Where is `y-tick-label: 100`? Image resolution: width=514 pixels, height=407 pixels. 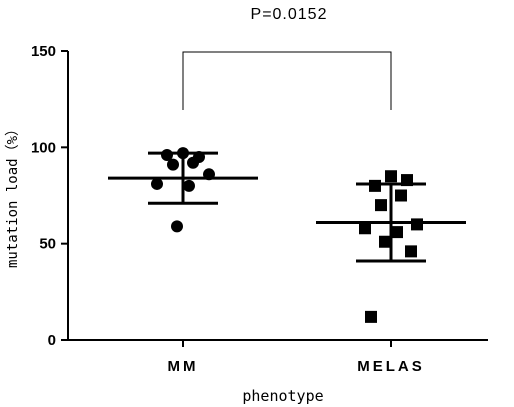
y-tick-label: 100 is located at coordinates (43, 147).